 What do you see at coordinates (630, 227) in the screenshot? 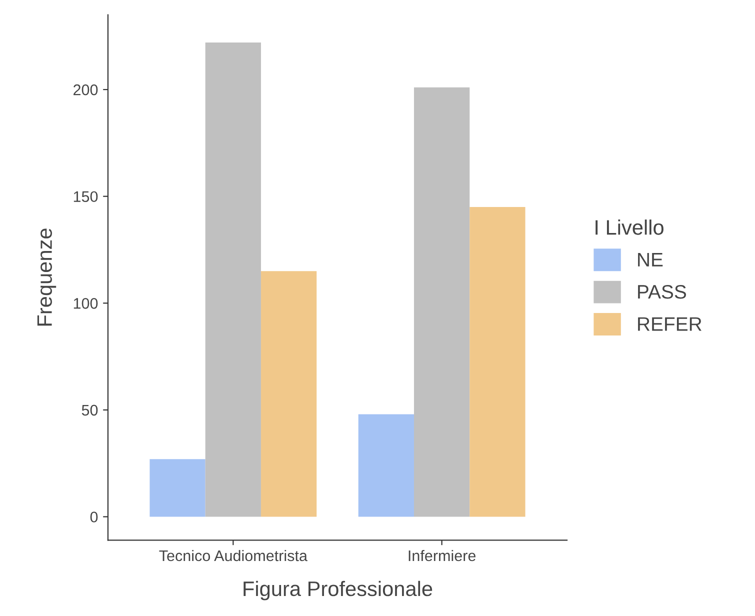
I see `legend-title: I Livello` at bounding box center [630, 227].